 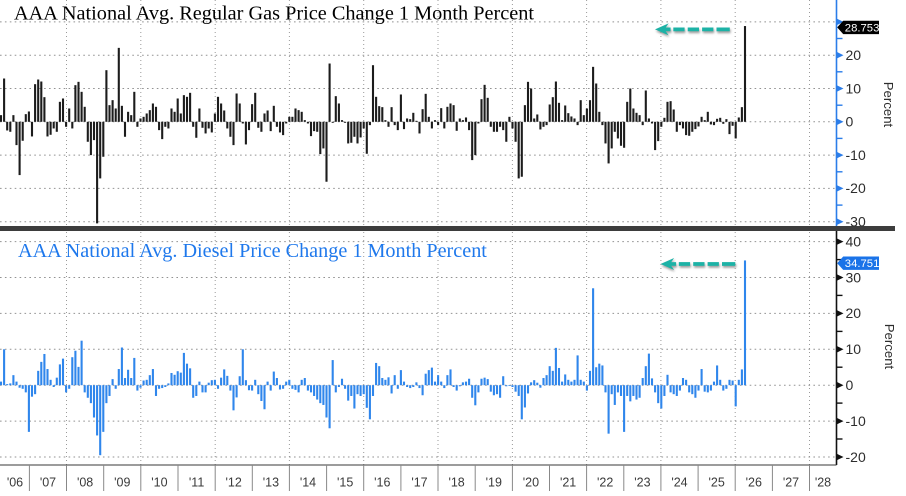 I want to click on svg-text: '06, so click(x=15, y=483).